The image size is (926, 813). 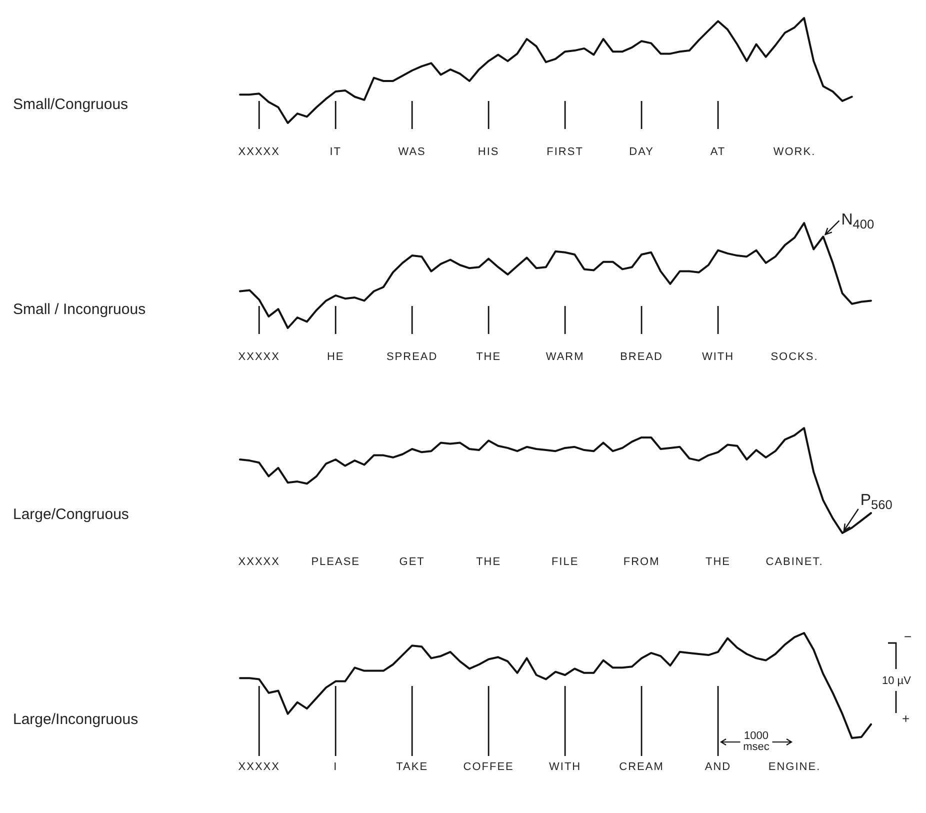 What do you see at coordinates (641, 767) in the screenshot?
I see `x-tick-label: CREAM` at bounding box center [641, 767].